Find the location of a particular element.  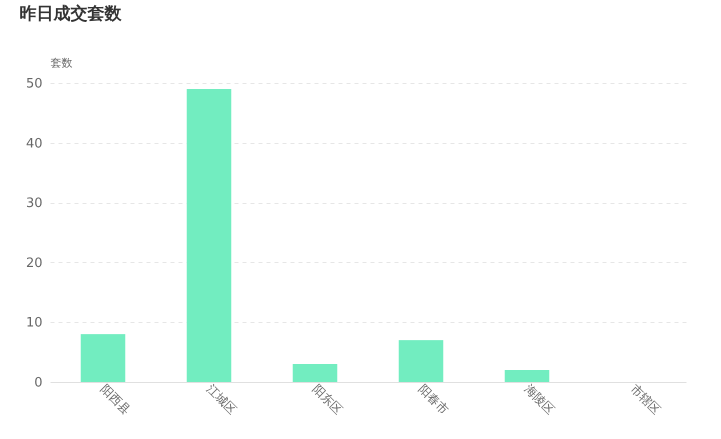

y-tick-label: 20 is located at coordinates (34, 263).